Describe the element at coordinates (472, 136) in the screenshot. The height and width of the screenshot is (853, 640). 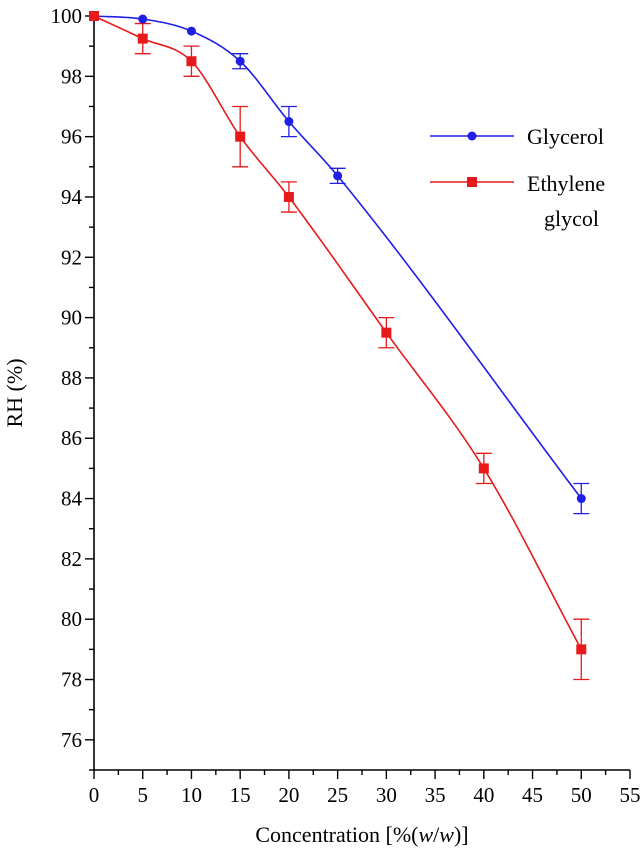
I see `legend-marker-glycerol` at that location.